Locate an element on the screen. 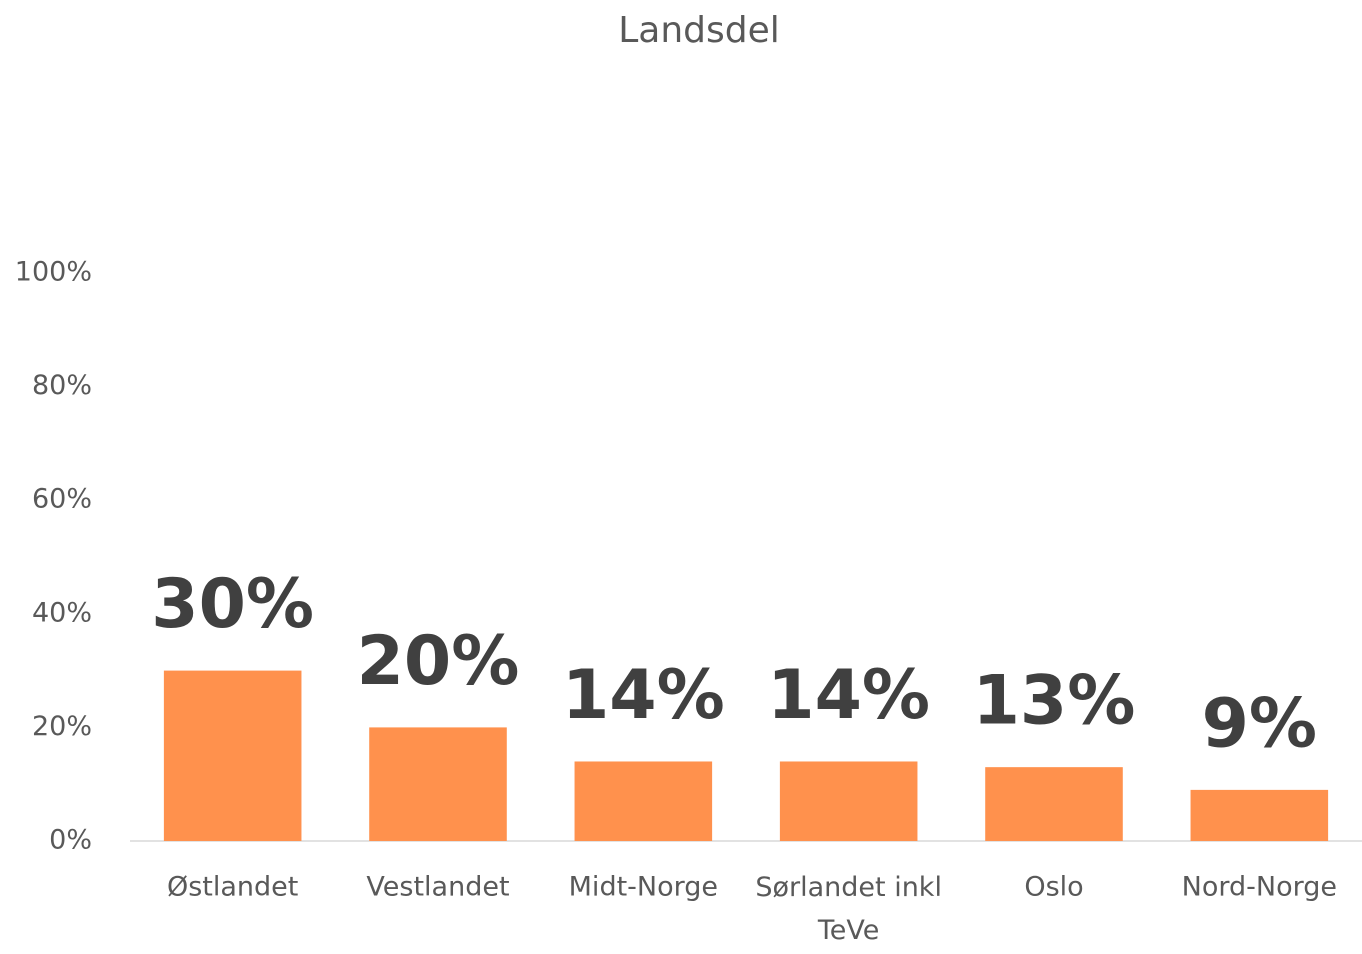  x-tick-label: Sørlandet inkl TeVe is located at coordinates (848, 909).